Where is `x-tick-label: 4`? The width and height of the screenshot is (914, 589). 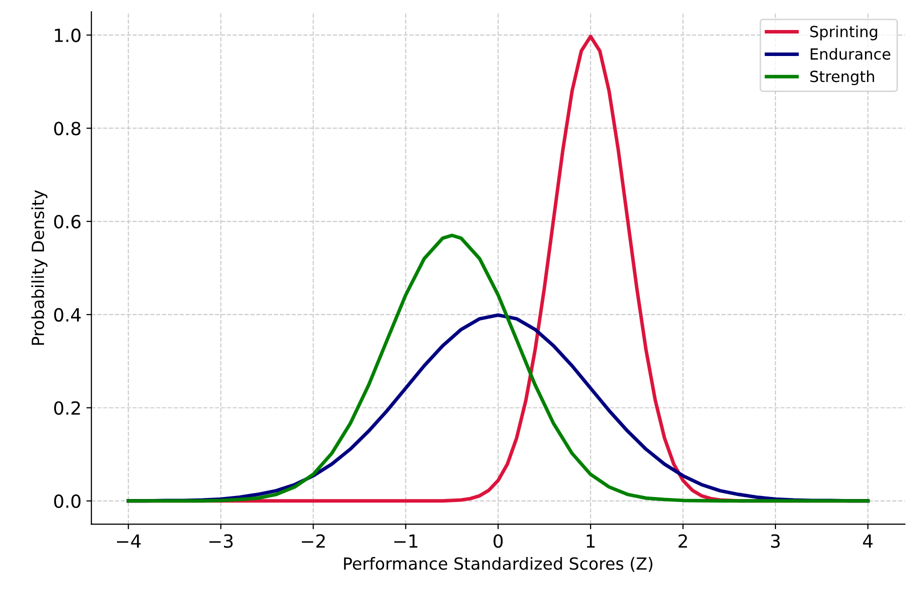
x-tick-label: 4 is located at coordinates (868, 541).